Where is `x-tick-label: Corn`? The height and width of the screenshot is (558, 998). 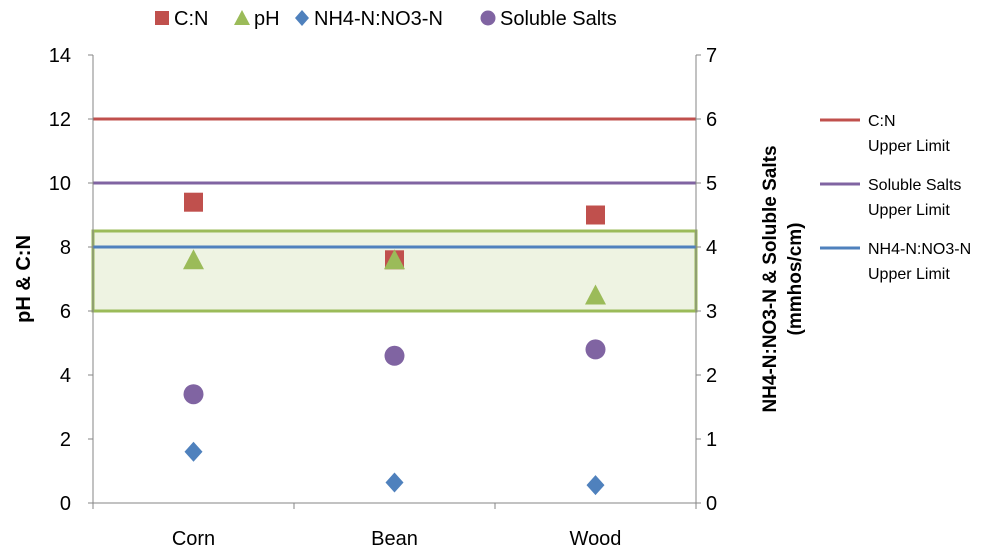
x-tick-label: Corn is located at coordinates (193, 539).